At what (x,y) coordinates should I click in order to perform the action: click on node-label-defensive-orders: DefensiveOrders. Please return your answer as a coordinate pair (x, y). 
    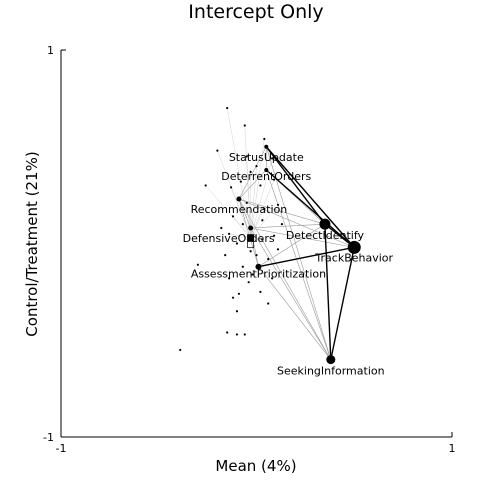
    Looking at the image, I should click on (229, 238).